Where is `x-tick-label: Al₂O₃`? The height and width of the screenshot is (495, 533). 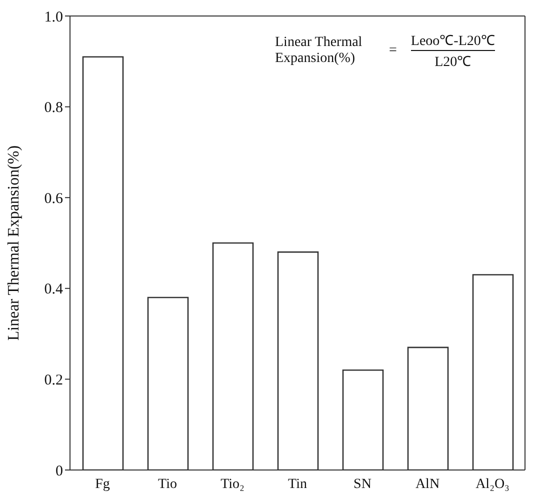 x-tick-label: Al₂O₃ is located at coordinates (493, 484).